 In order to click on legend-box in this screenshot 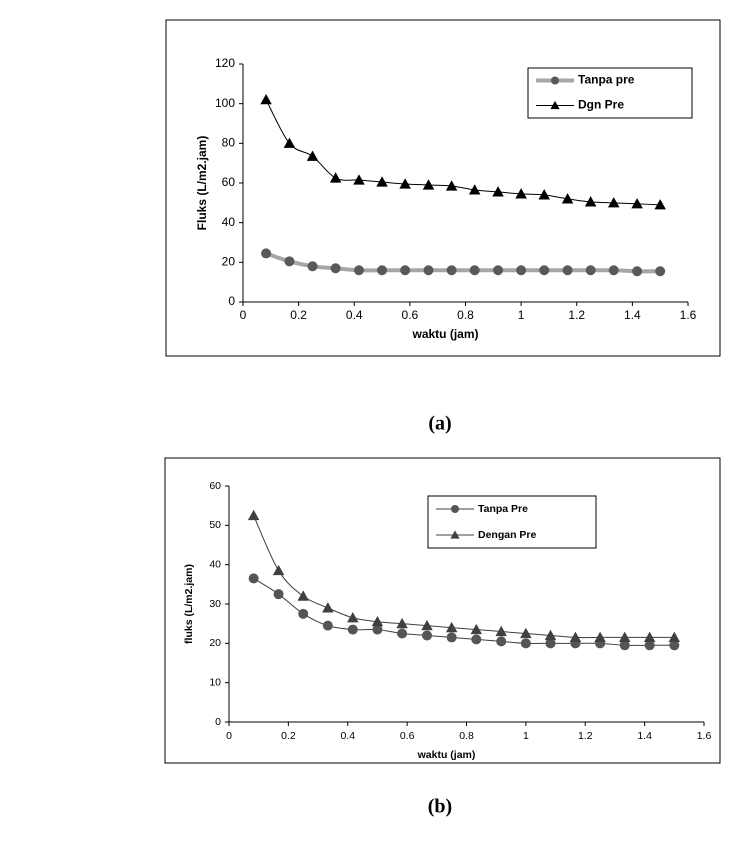, I will do `click(610, 93)`.